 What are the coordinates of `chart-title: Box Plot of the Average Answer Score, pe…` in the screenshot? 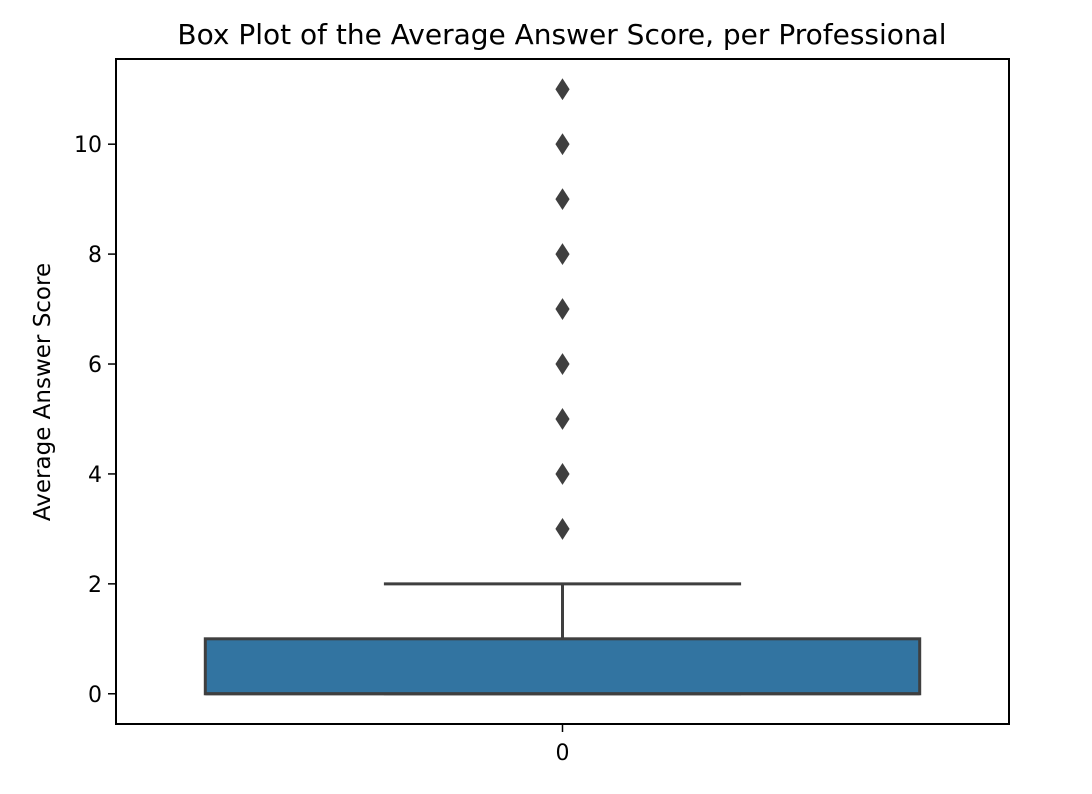 It's located at (561, 34).